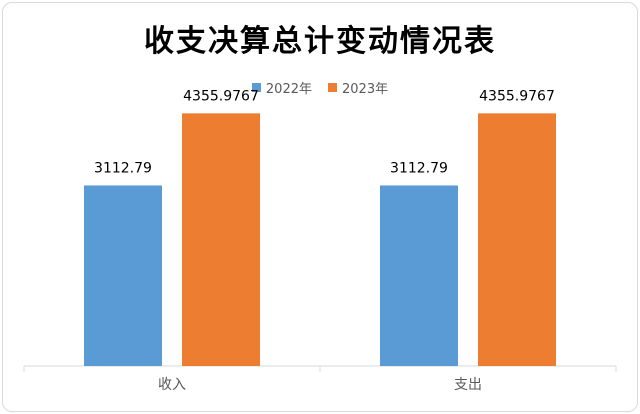 This screenshot has width=640, height=414. Describe the element at coordinates (332, 87) in the screenshot. I see `legend-swatch-2023` at that location.